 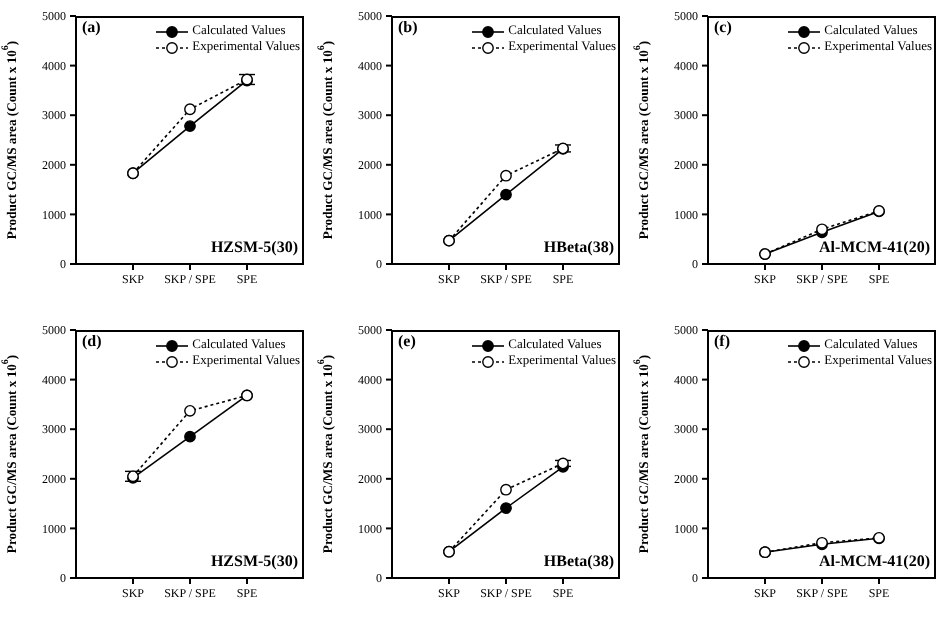 What do you see at coordinates (408, 27) in the screenshot?
I see `annotation: (b)` at bounding box center [408, 27].